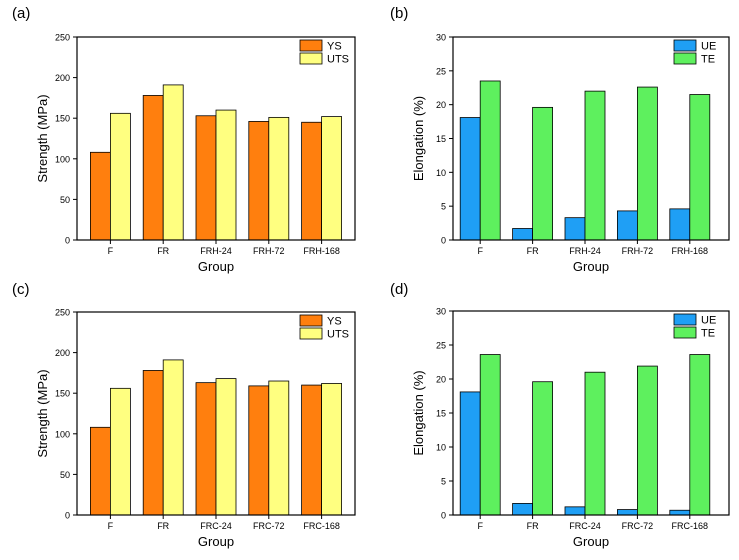 This screenshot has width=739, height=560. Describe the element at coordinates (441, 414) in the screenshot. I see `y-tick-label: 15` at that location.